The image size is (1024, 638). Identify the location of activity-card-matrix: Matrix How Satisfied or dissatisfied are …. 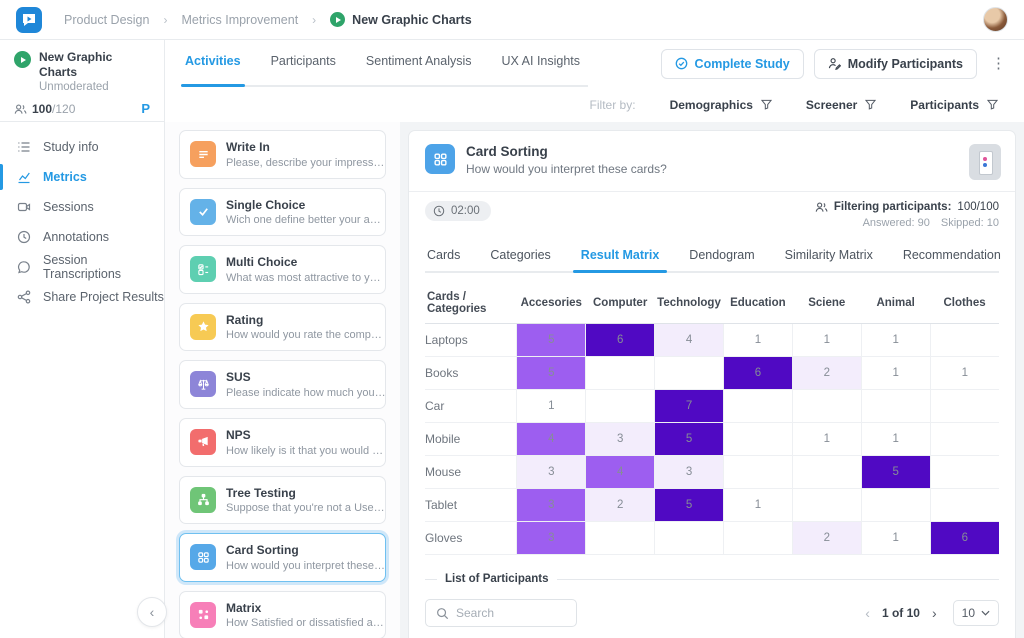
(282, 614).